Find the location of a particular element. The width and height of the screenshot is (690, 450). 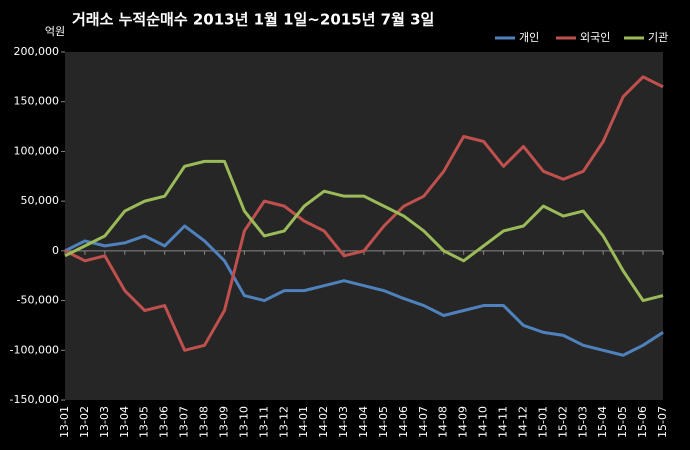

x-tick-label: 13-01 is located at coordinates (64, 422).